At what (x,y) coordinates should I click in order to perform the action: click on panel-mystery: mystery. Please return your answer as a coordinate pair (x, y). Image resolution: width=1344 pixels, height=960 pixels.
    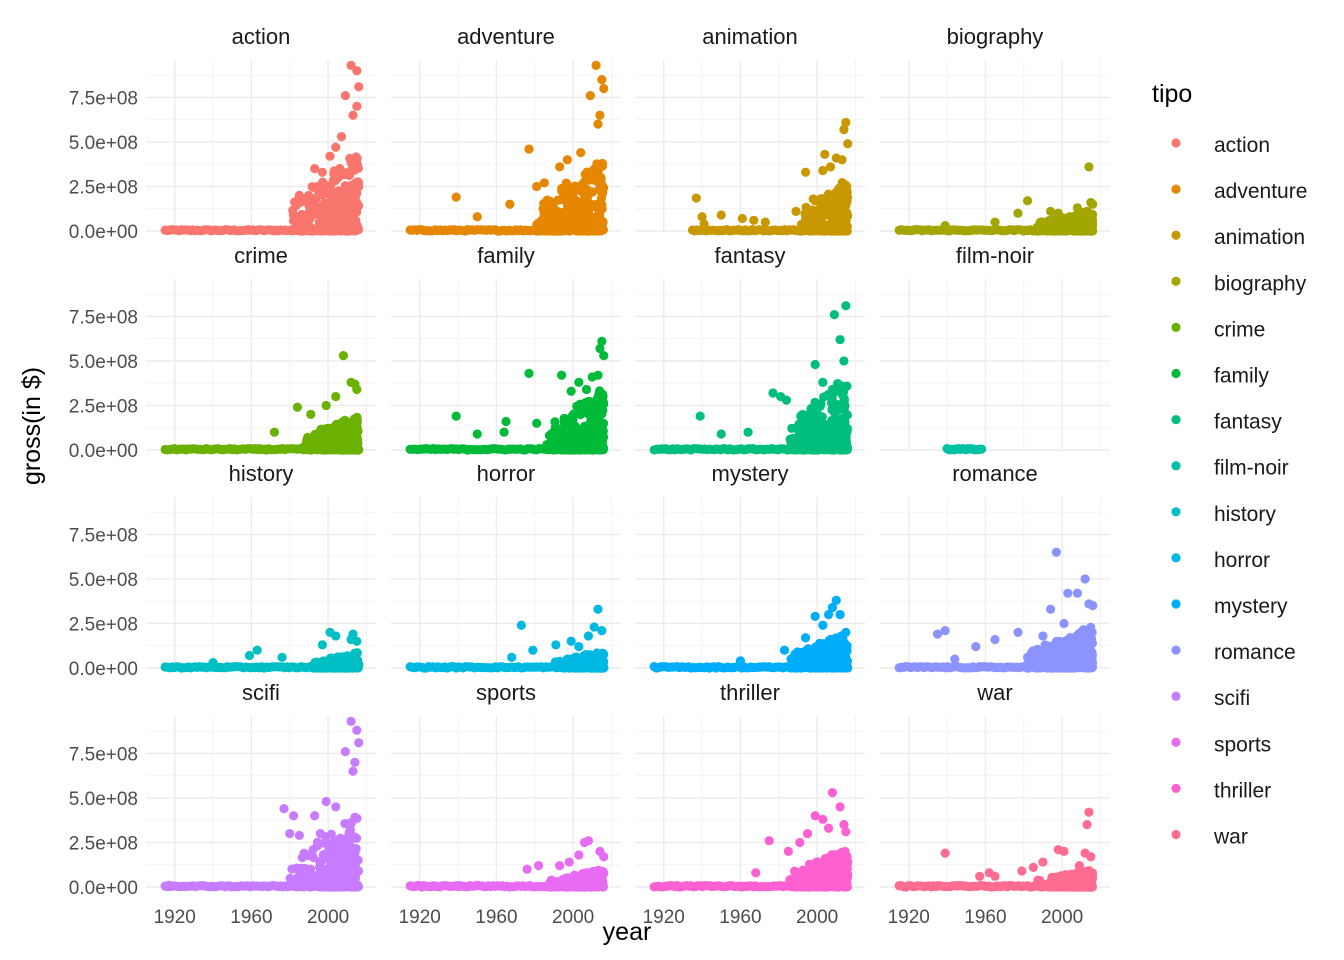
    Looking at the image, I should click on (750, 567).